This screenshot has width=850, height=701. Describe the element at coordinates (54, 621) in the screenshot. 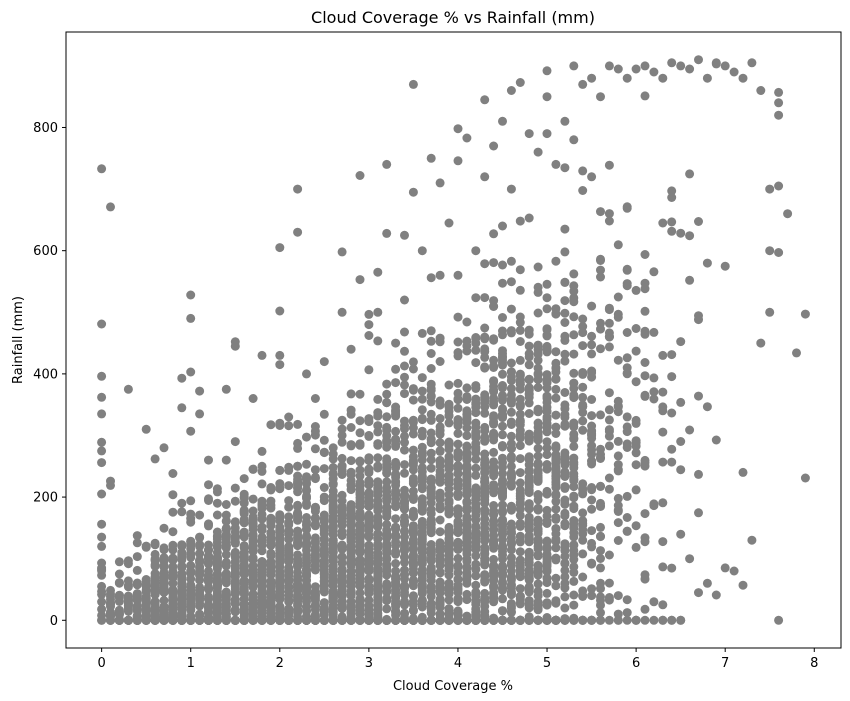

I see `y-tick-label: 0` at that location.